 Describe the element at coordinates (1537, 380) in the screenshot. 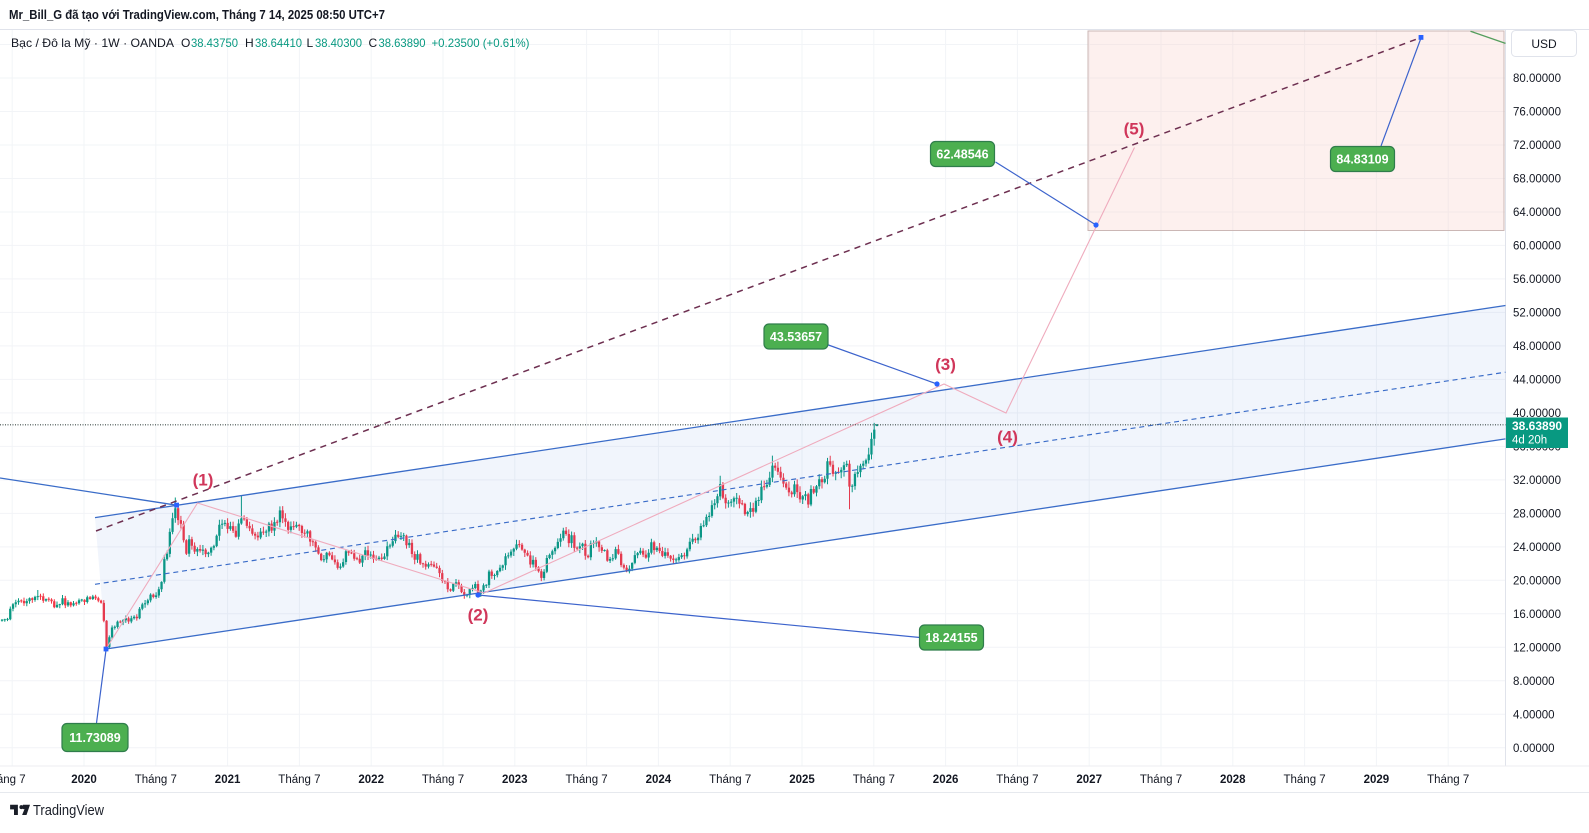

I see `svg-text: 44.00000` at that location.